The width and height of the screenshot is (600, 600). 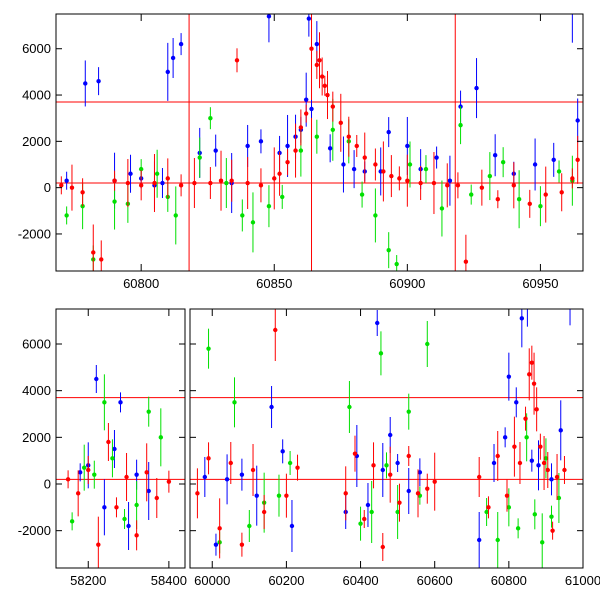 What do you see at coordinates (120, 438) in the screenshot?
I see `axes-frame` at bounding box center [120, 438].